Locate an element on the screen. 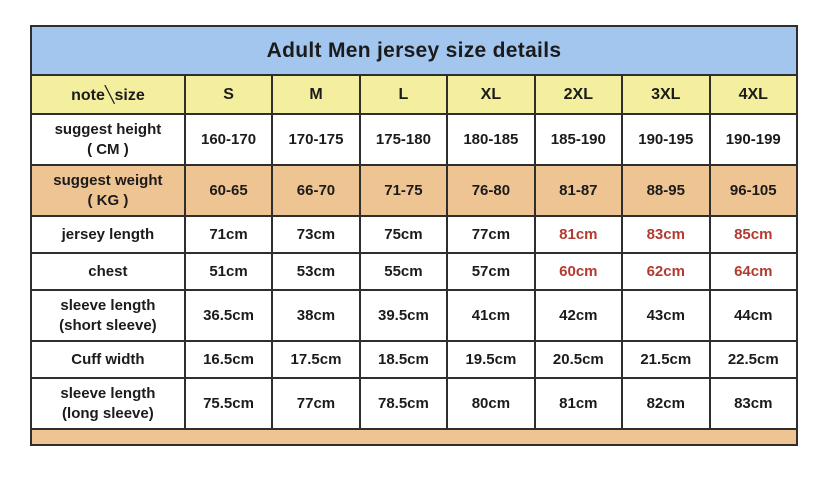 This screenshot has width=828, height=481. value-cell: 190-199 is located at coordinates (753, 139).